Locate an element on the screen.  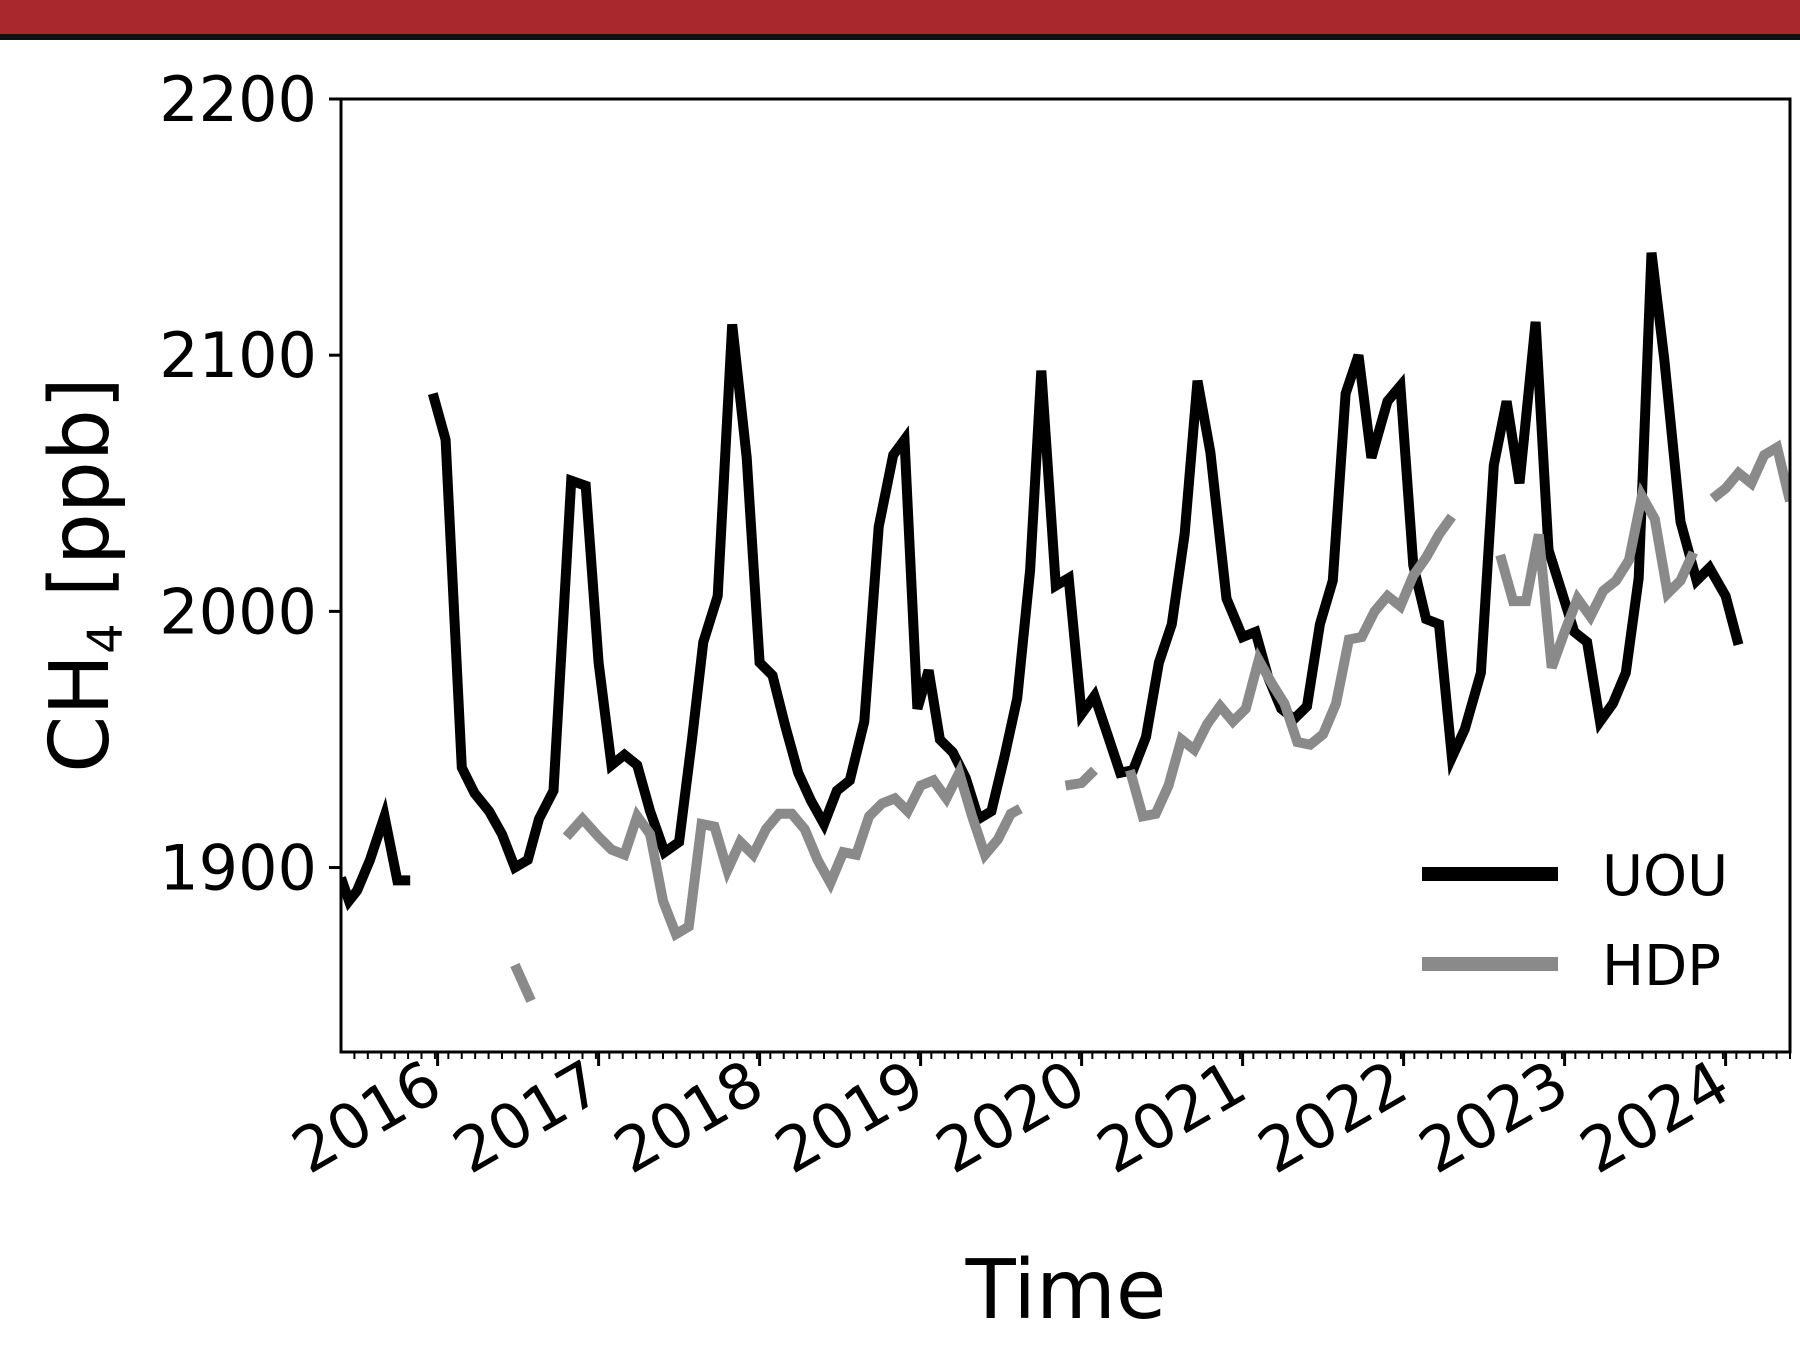
x-tick-label-2017: 2017 is located at coordinates (527, 1117).